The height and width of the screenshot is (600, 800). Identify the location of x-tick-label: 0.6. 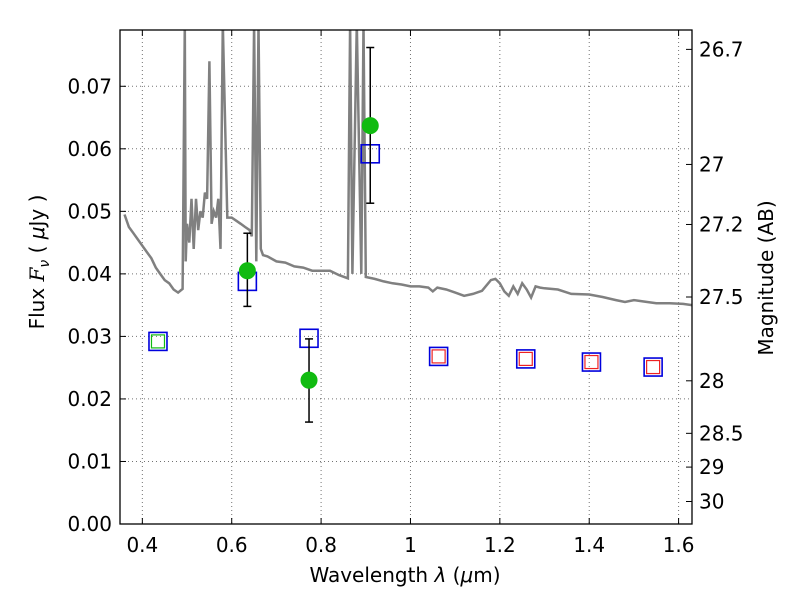
(232, 545).